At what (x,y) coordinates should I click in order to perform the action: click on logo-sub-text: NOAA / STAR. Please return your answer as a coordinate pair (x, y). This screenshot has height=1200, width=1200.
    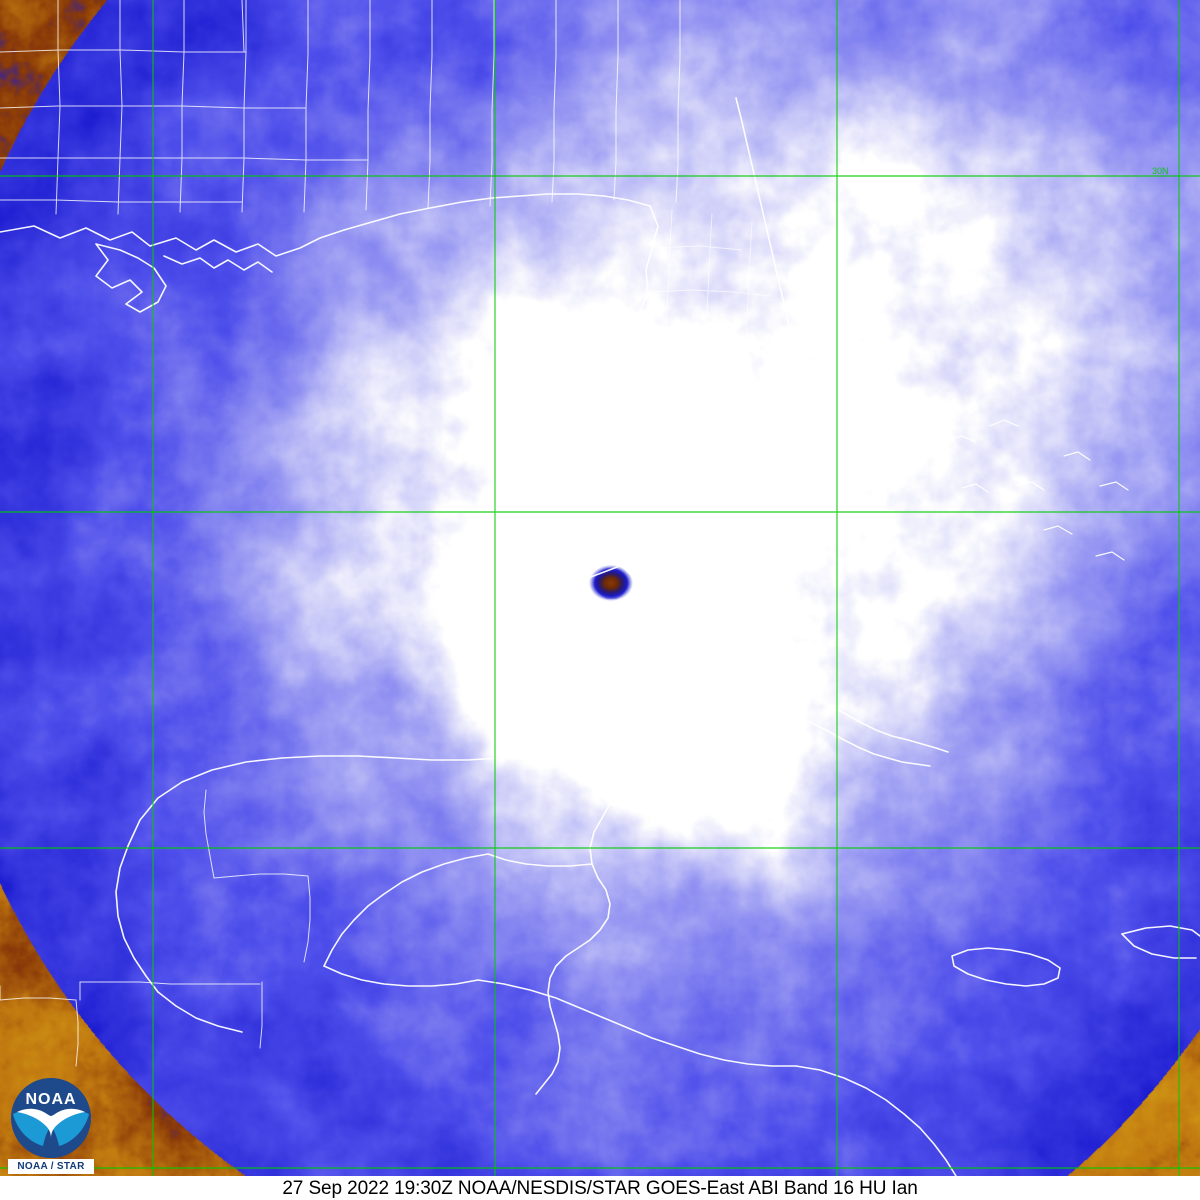
    Looking at the image, I should click on (51, 1166).